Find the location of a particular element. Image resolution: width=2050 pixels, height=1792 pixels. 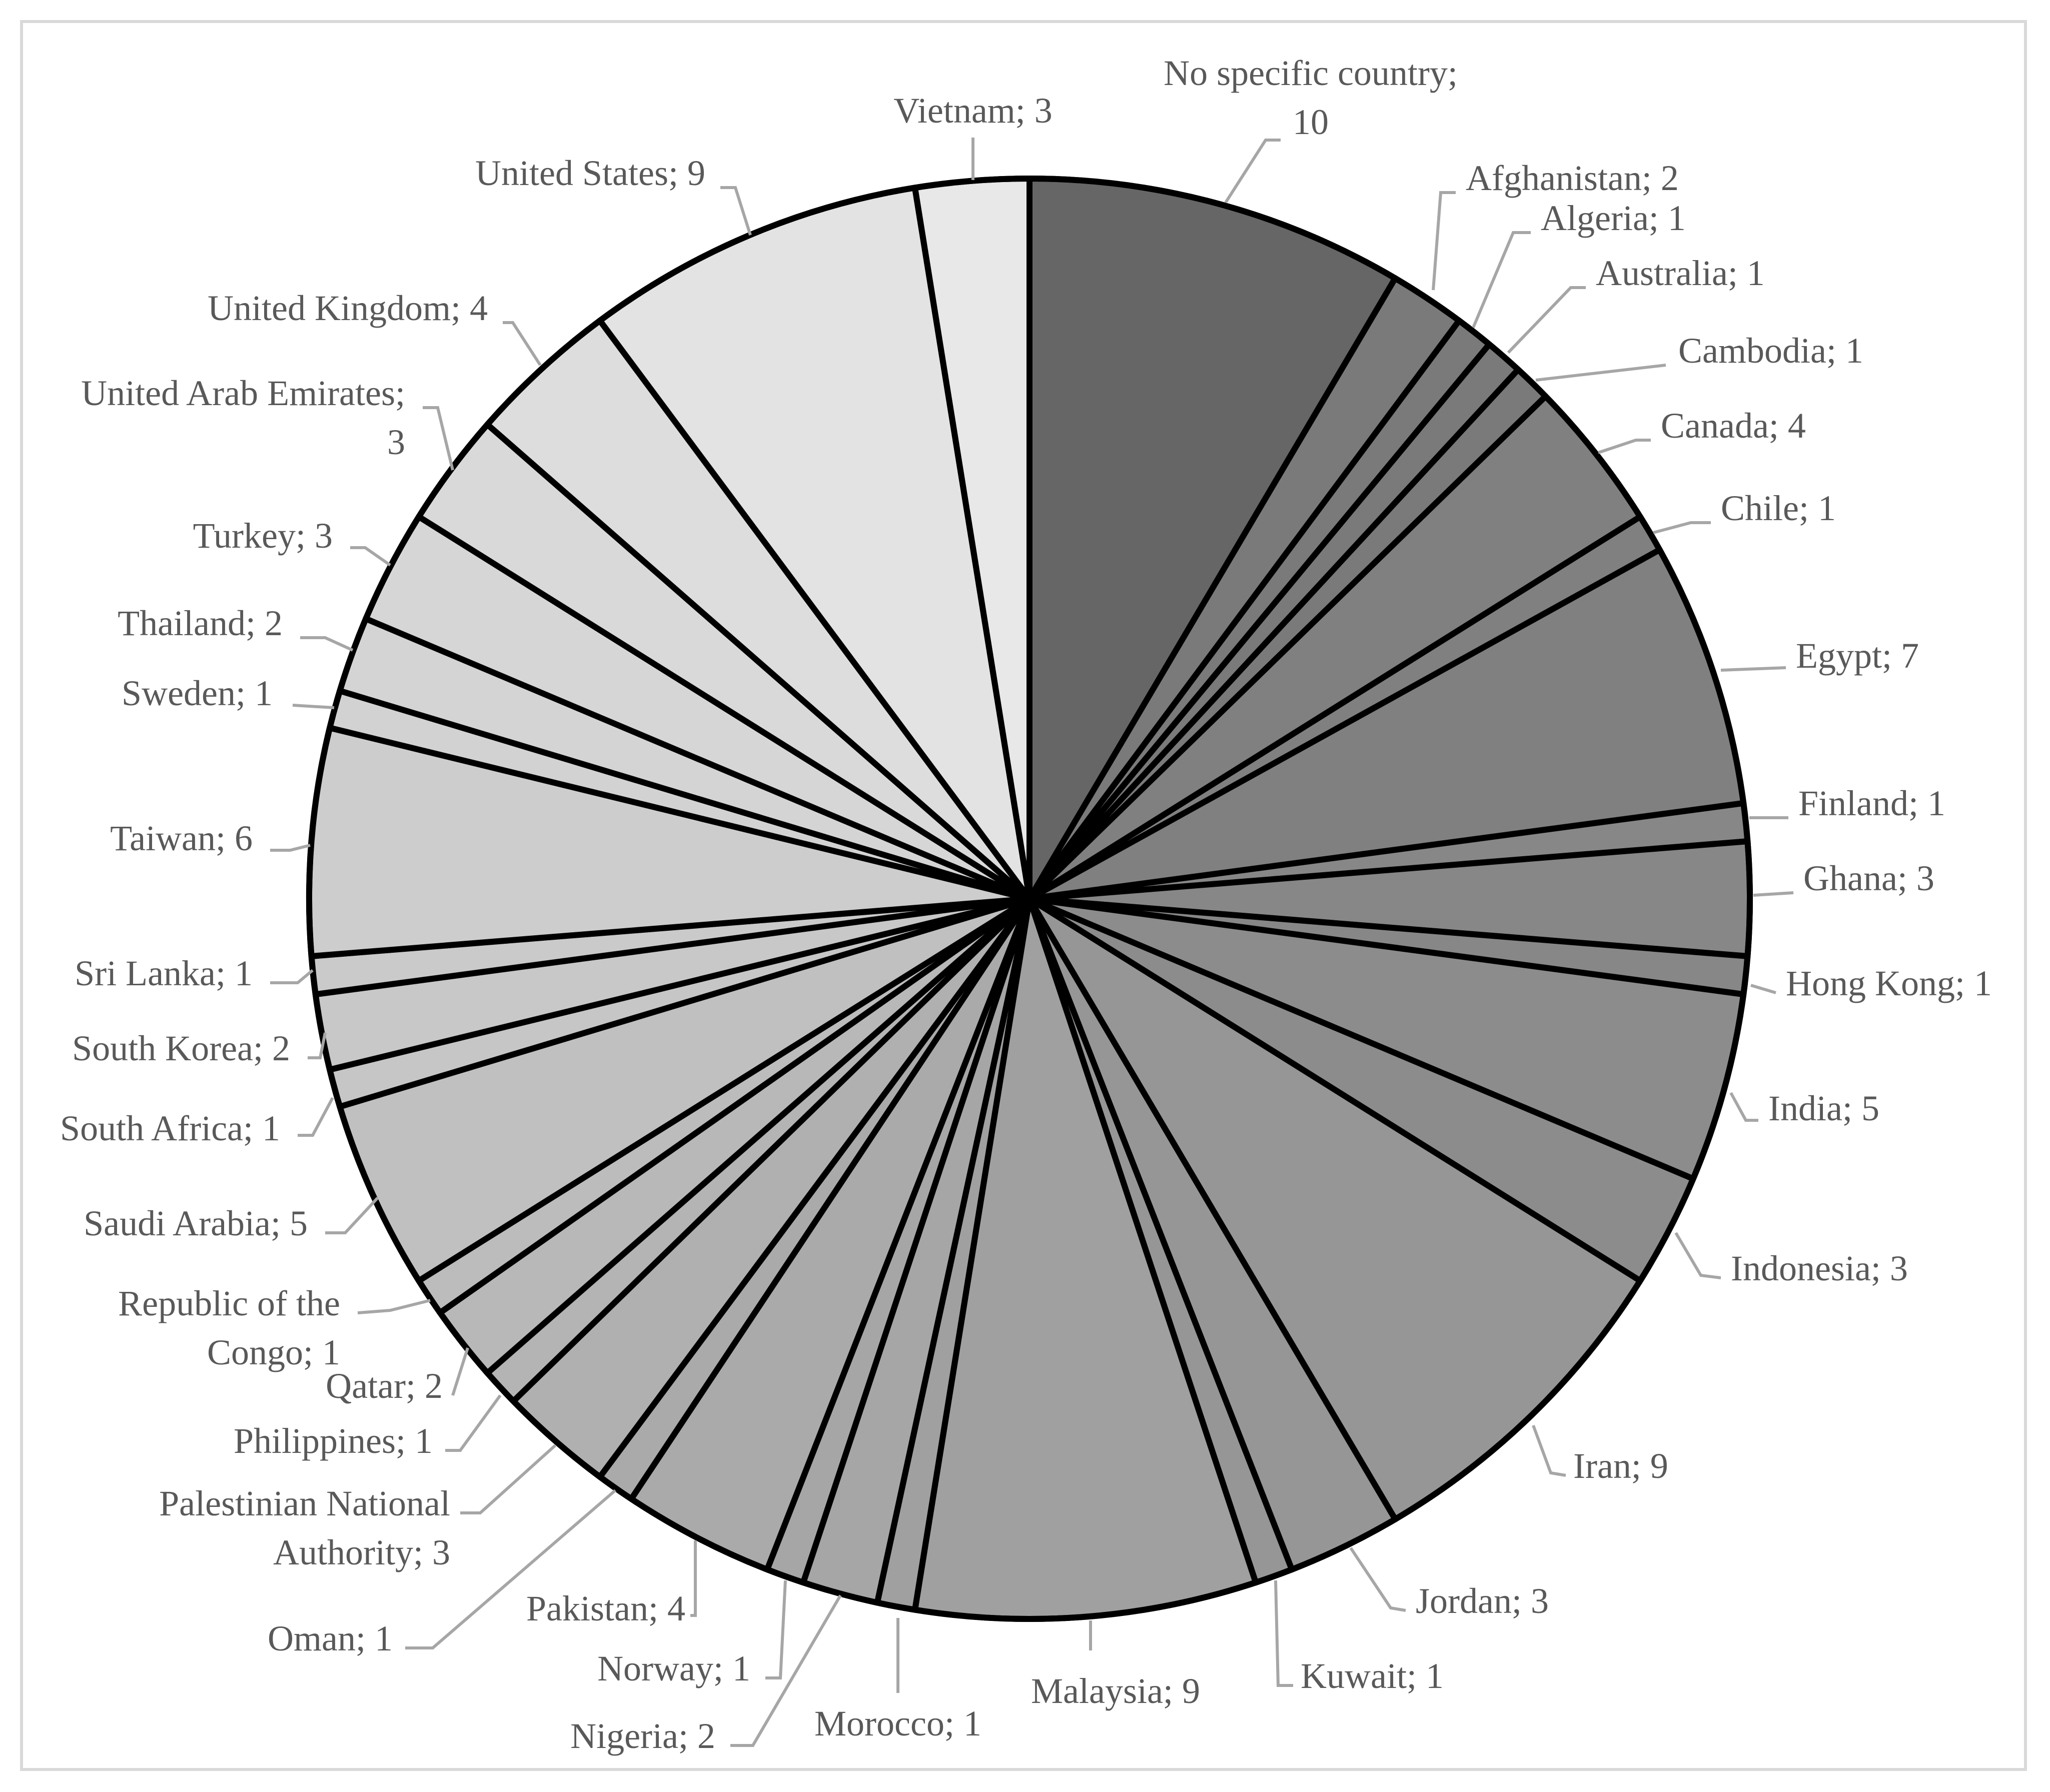

leader-line-united-states is located at coordinates (736, 211).